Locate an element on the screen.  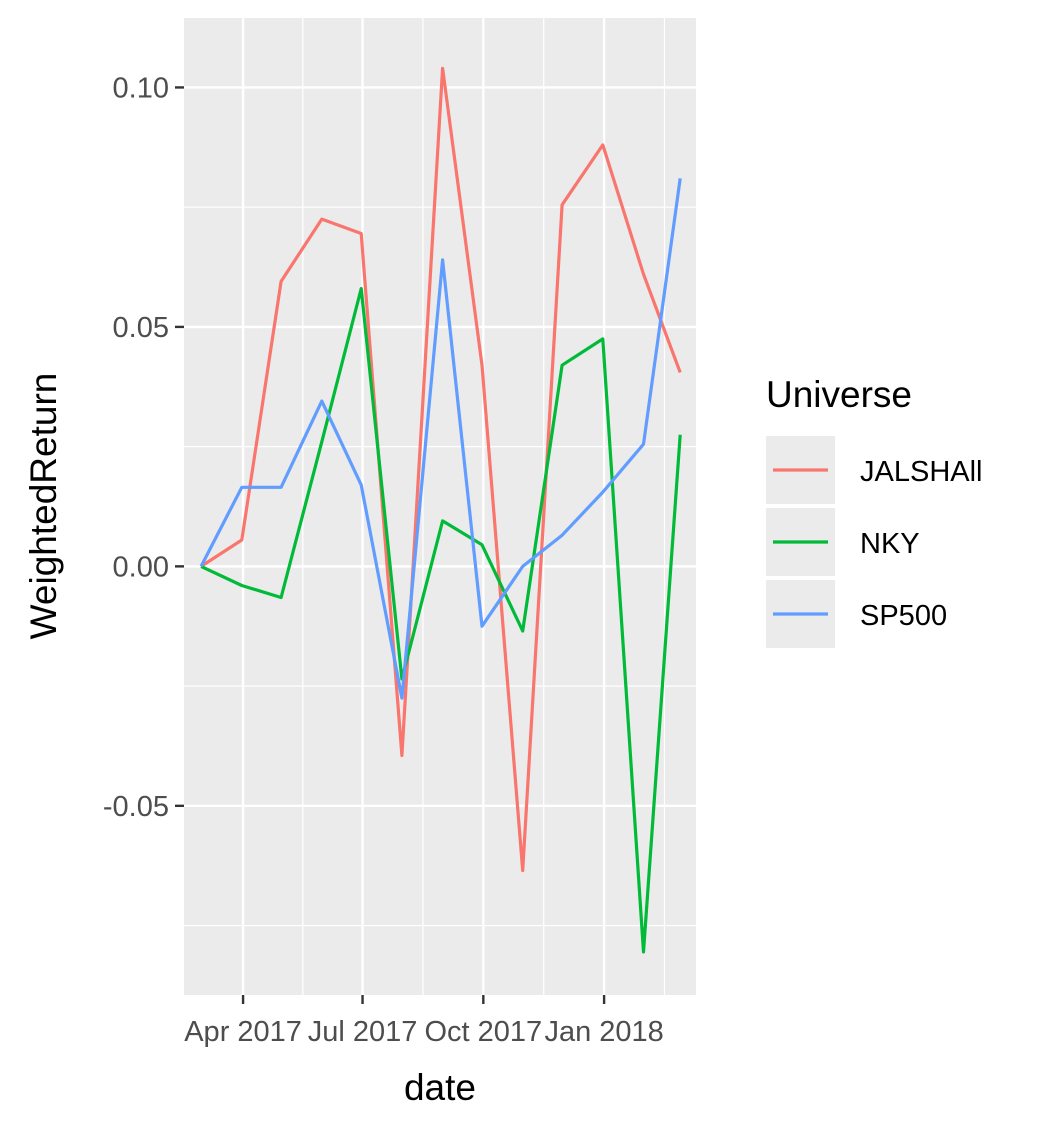
y-tick-label: 0.00 is located at coordinates (141, 567).